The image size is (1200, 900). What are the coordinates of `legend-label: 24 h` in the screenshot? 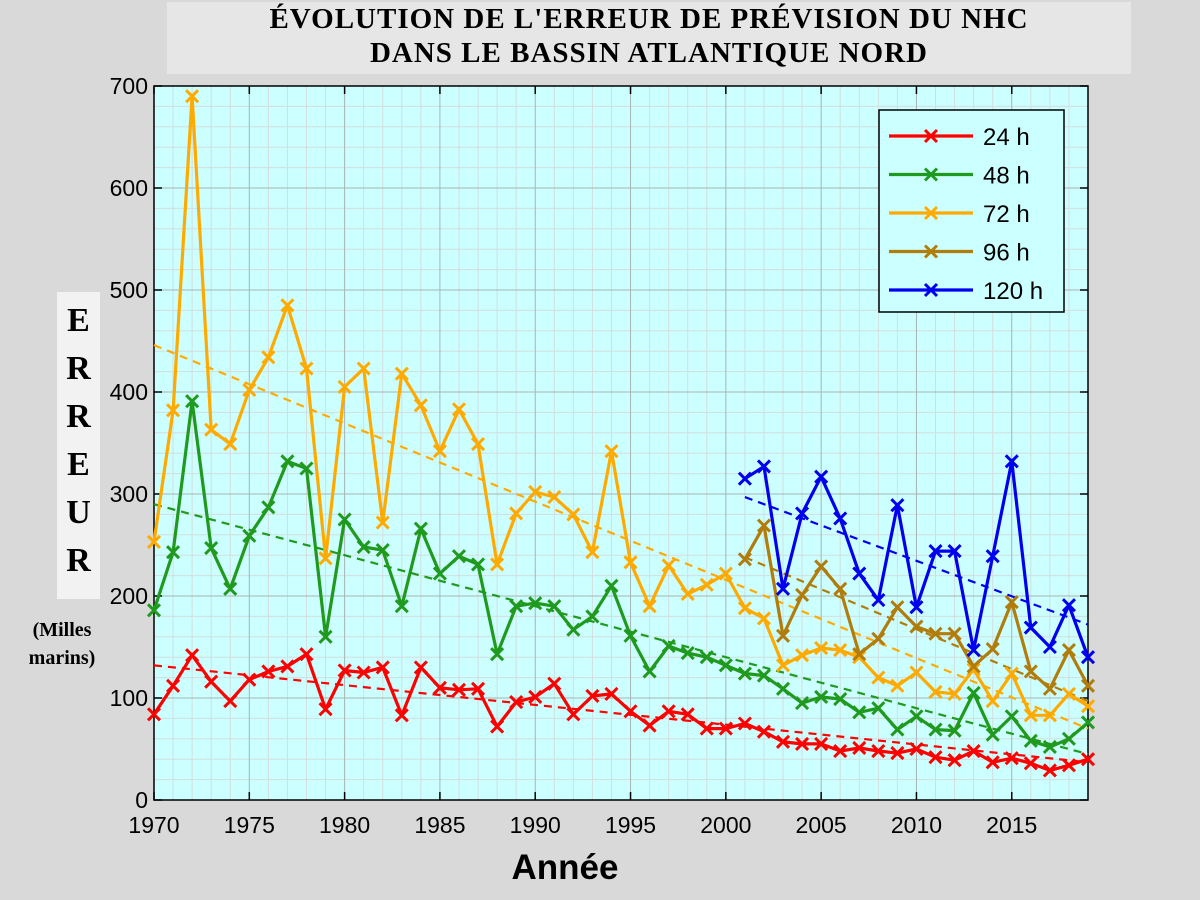 It's located at (1006, 137).